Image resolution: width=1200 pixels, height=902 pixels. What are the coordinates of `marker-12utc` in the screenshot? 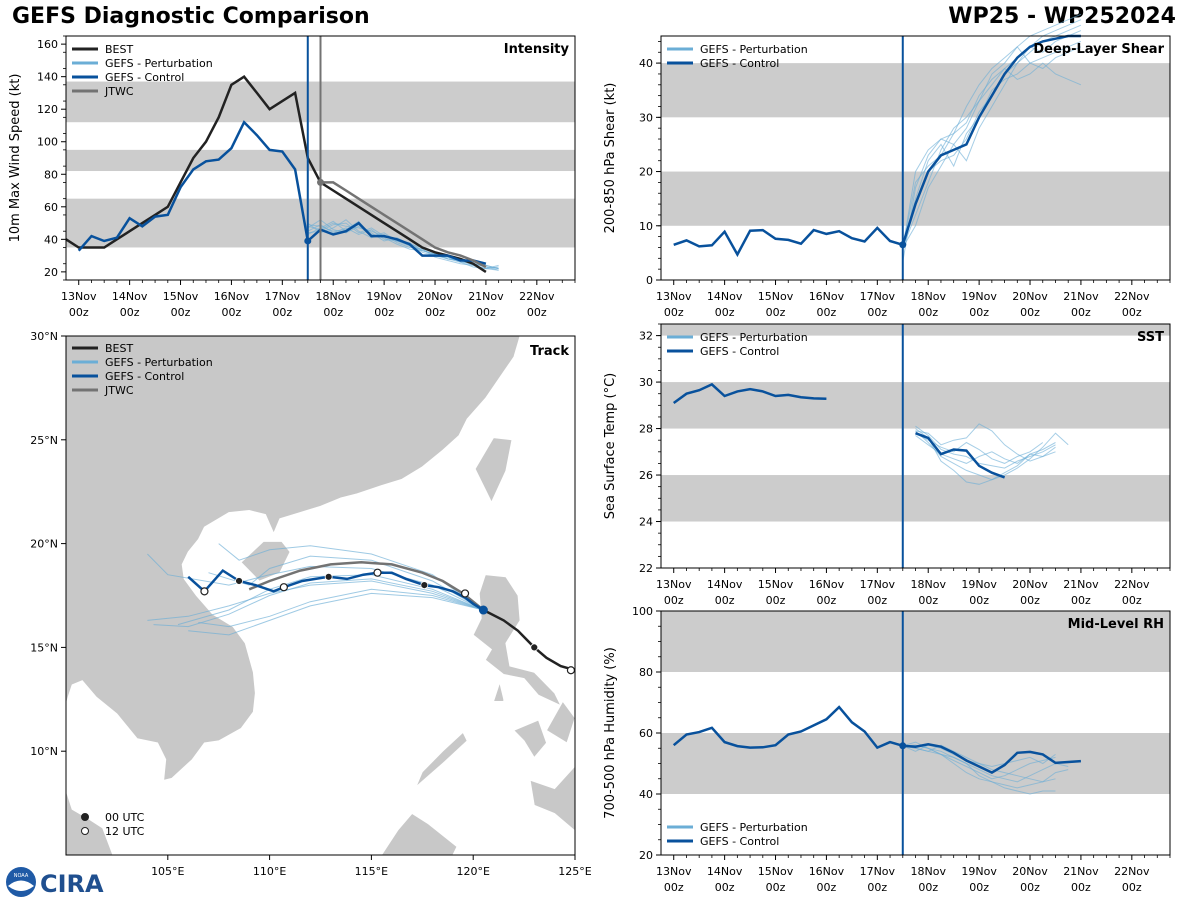 It's located at (283, 587).